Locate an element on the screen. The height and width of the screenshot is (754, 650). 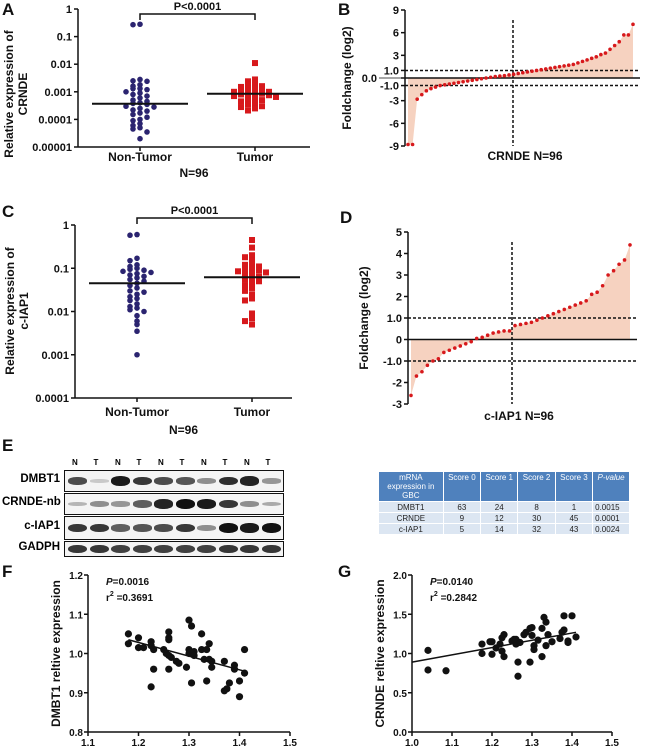
y-tick-label: 1.1 is located at coordinates (76, 615).